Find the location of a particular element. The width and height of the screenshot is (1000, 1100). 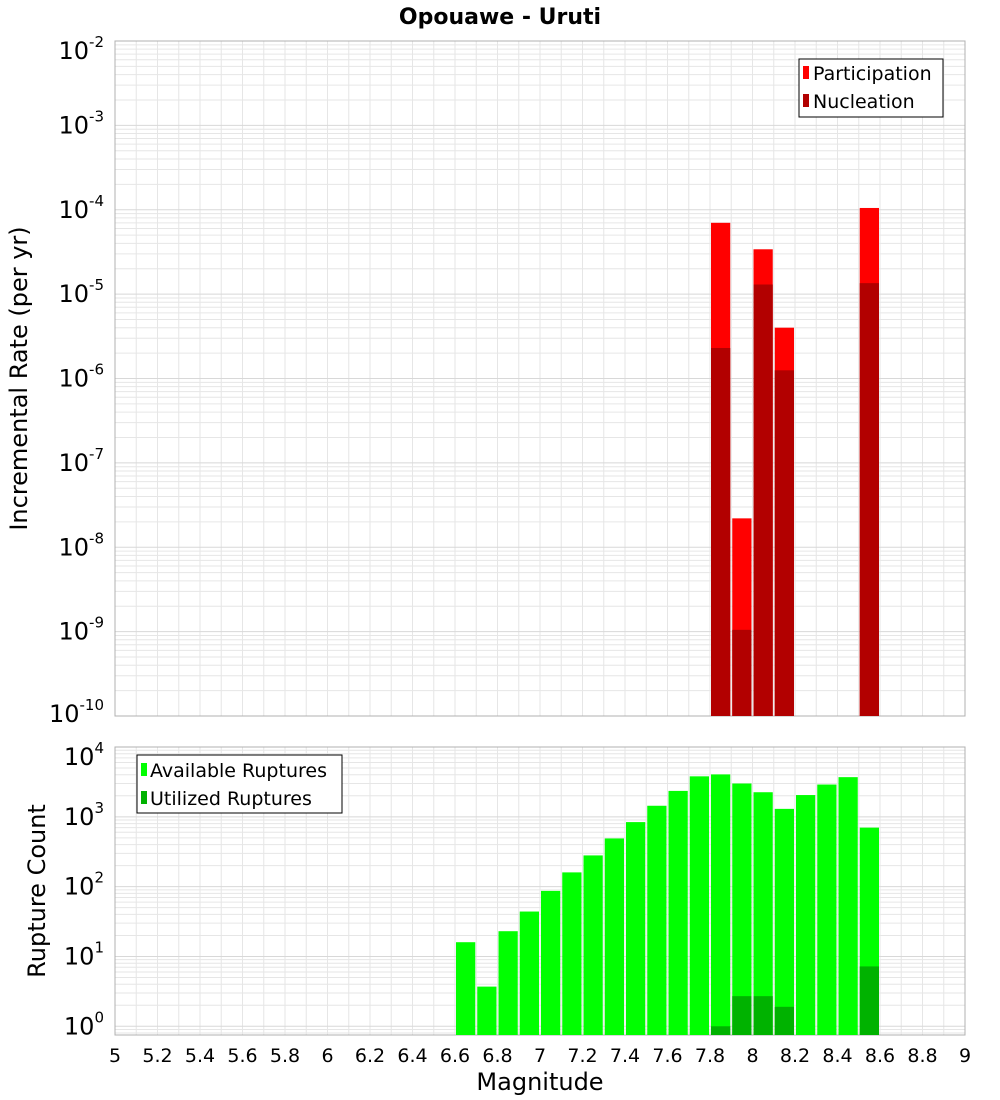

x-tick-label: 6.8 is located at coordinates (497, 1056).